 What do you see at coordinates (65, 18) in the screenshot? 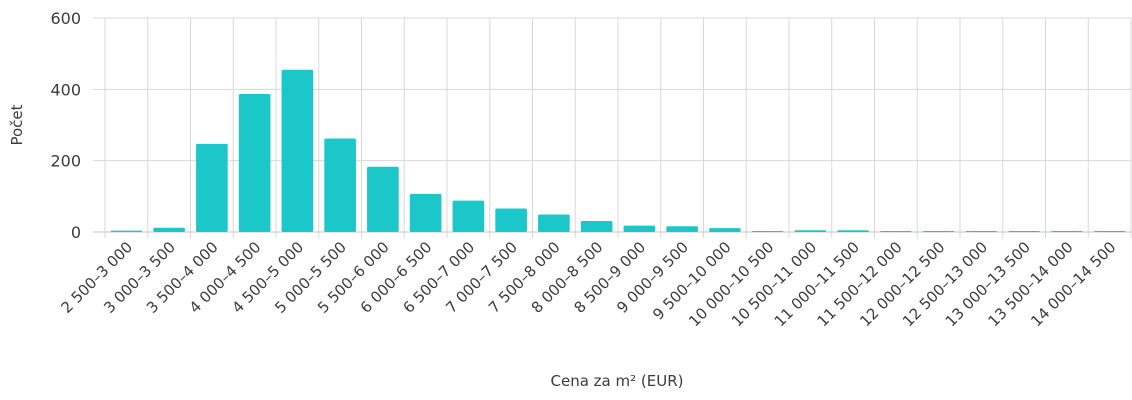
I see `y-tick-label: 600` at bounding box center [65, 18].